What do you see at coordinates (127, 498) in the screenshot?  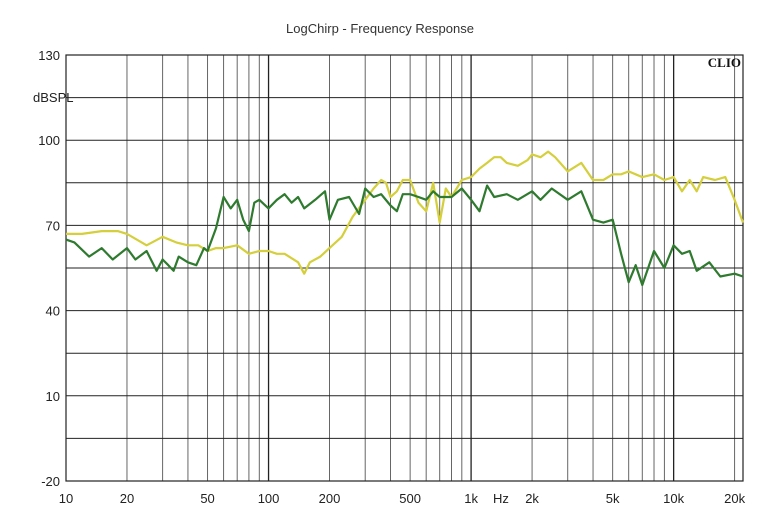 I see `x-tick-label: 20` at bounding box center [127, 498].